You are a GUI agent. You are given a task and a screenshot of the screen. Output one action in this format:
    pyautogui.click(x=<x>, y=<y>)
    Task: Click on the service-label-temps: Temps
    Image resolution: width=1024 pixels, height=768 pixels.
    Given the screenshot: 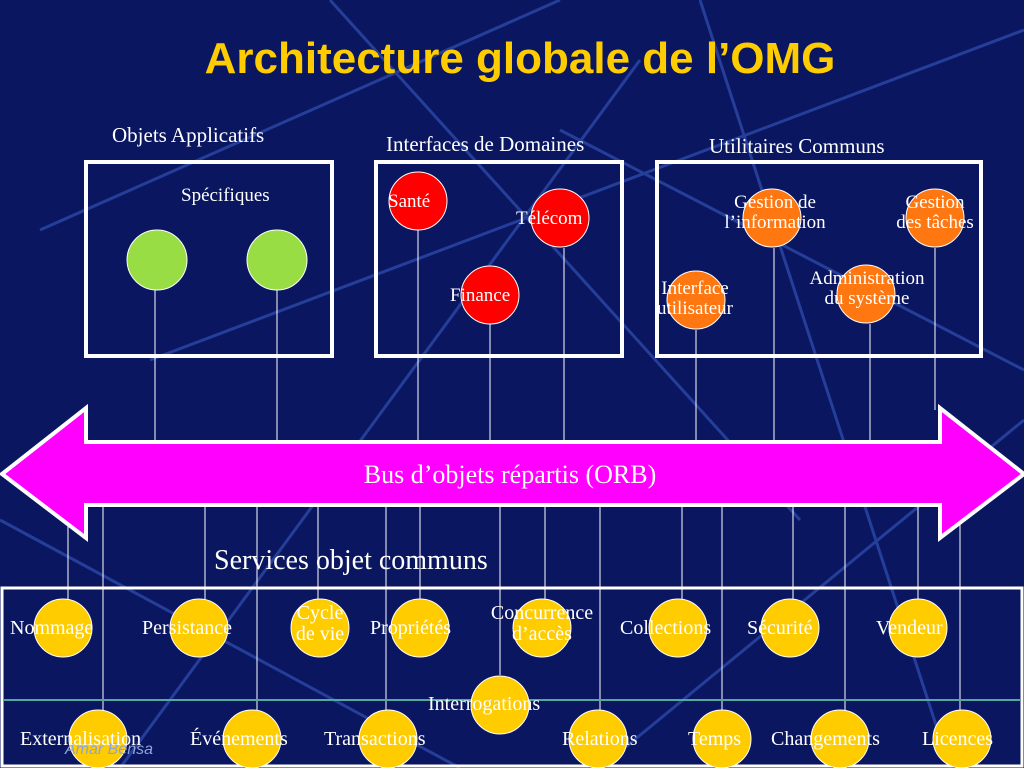 What is the action you would take?
    pyautogui.click(x=715, y=739)
    